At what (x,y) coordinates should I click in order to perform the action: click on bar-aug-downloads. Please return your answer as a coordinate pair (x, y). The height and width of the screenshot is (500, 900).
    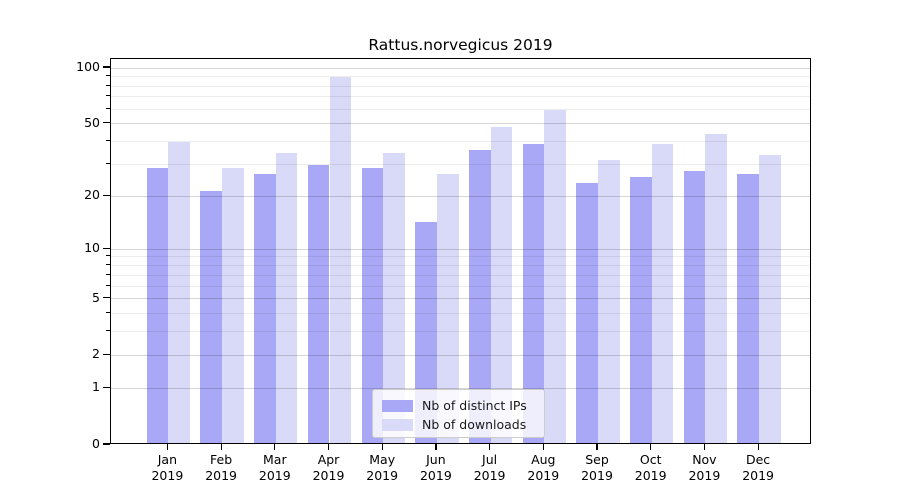
    Looking at the image, I should click on (555, 276).